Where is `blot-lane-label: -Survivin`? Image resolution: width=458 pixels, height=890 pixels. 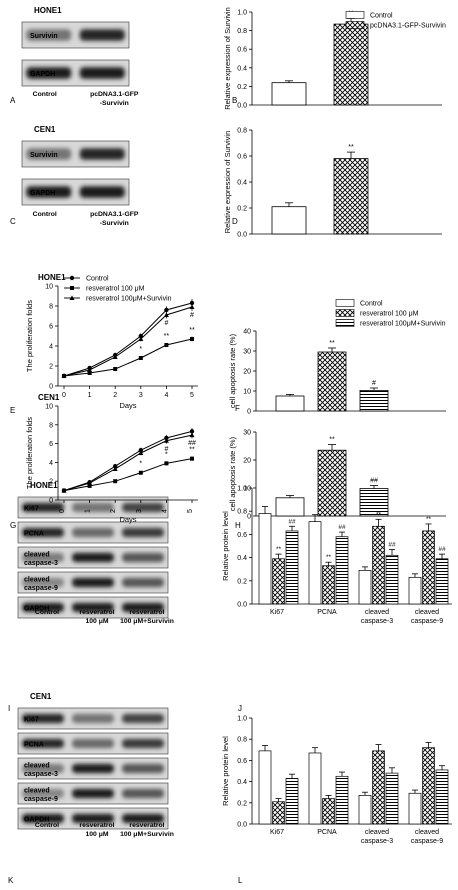
blot-lane-label: -Survivin is located at coordinates (114, 103).